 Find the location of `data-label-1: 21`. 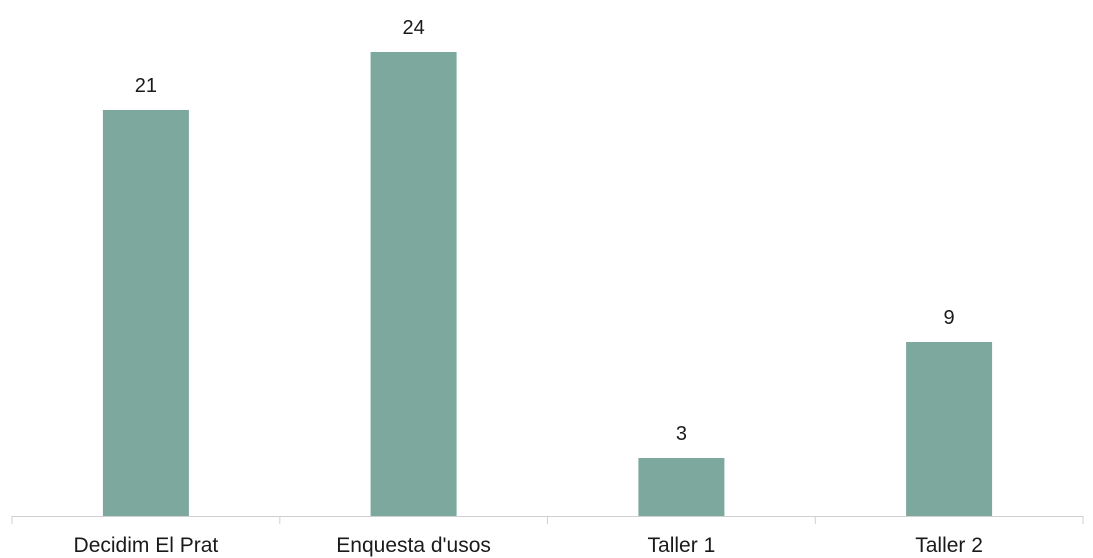

data-label-1: 21 is located at coordinates (146, 86).